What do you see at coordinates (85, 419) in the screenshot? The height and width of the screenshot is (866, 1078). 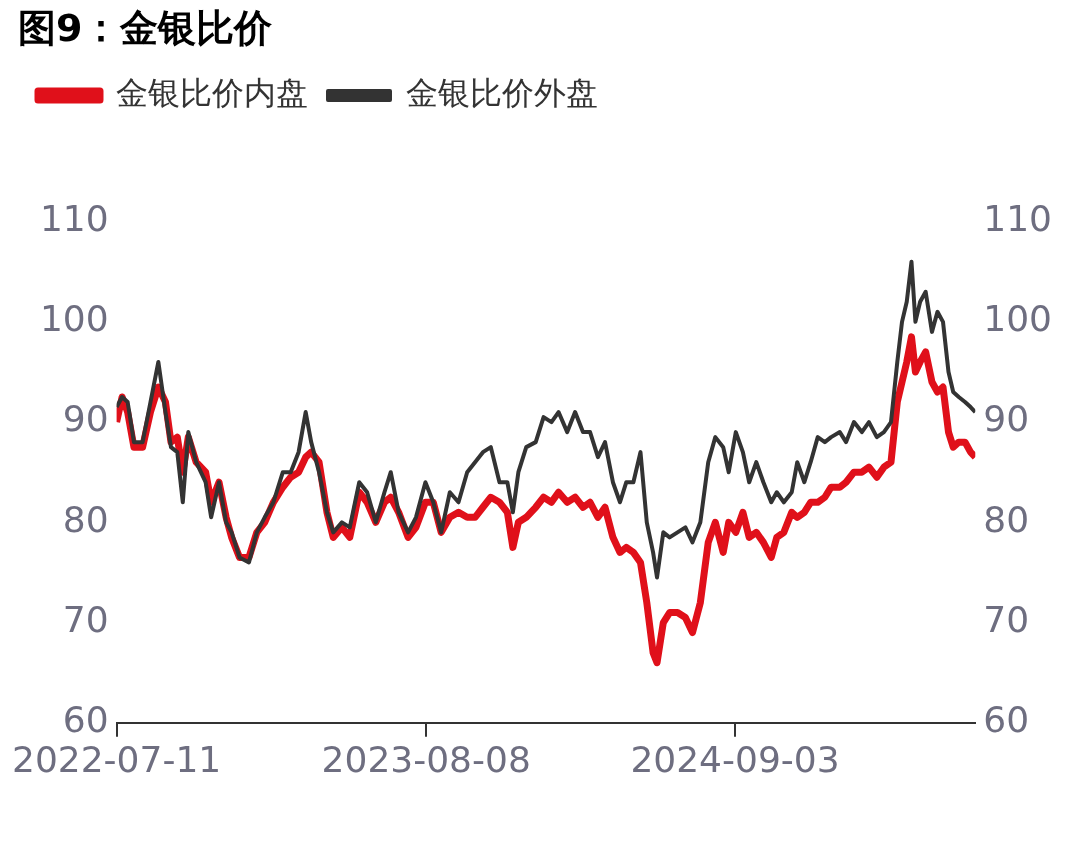 I see `y-tick-label: 90` at bounding box center [85, 419].